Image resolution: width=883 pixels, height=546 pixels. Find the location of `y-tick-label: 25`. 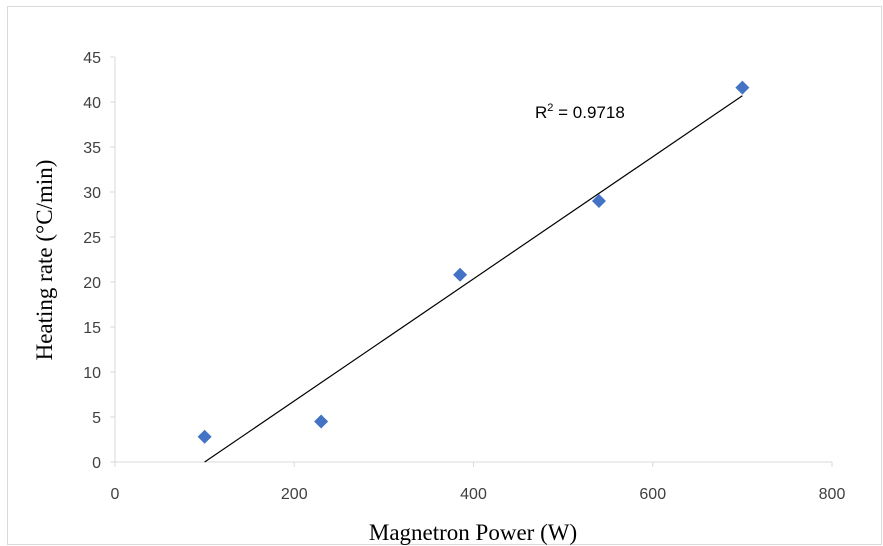

y-tick-label: 25 is located at coordinates (92, 238).